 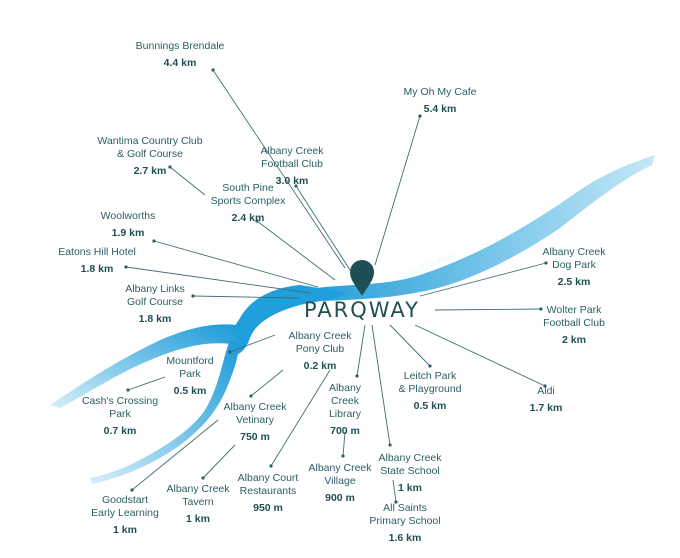 What do you see at coordinates (97, 252) in the screenshot?
I see `place-name: Eatons Hill Hotel` at bounding box center [97, 252].